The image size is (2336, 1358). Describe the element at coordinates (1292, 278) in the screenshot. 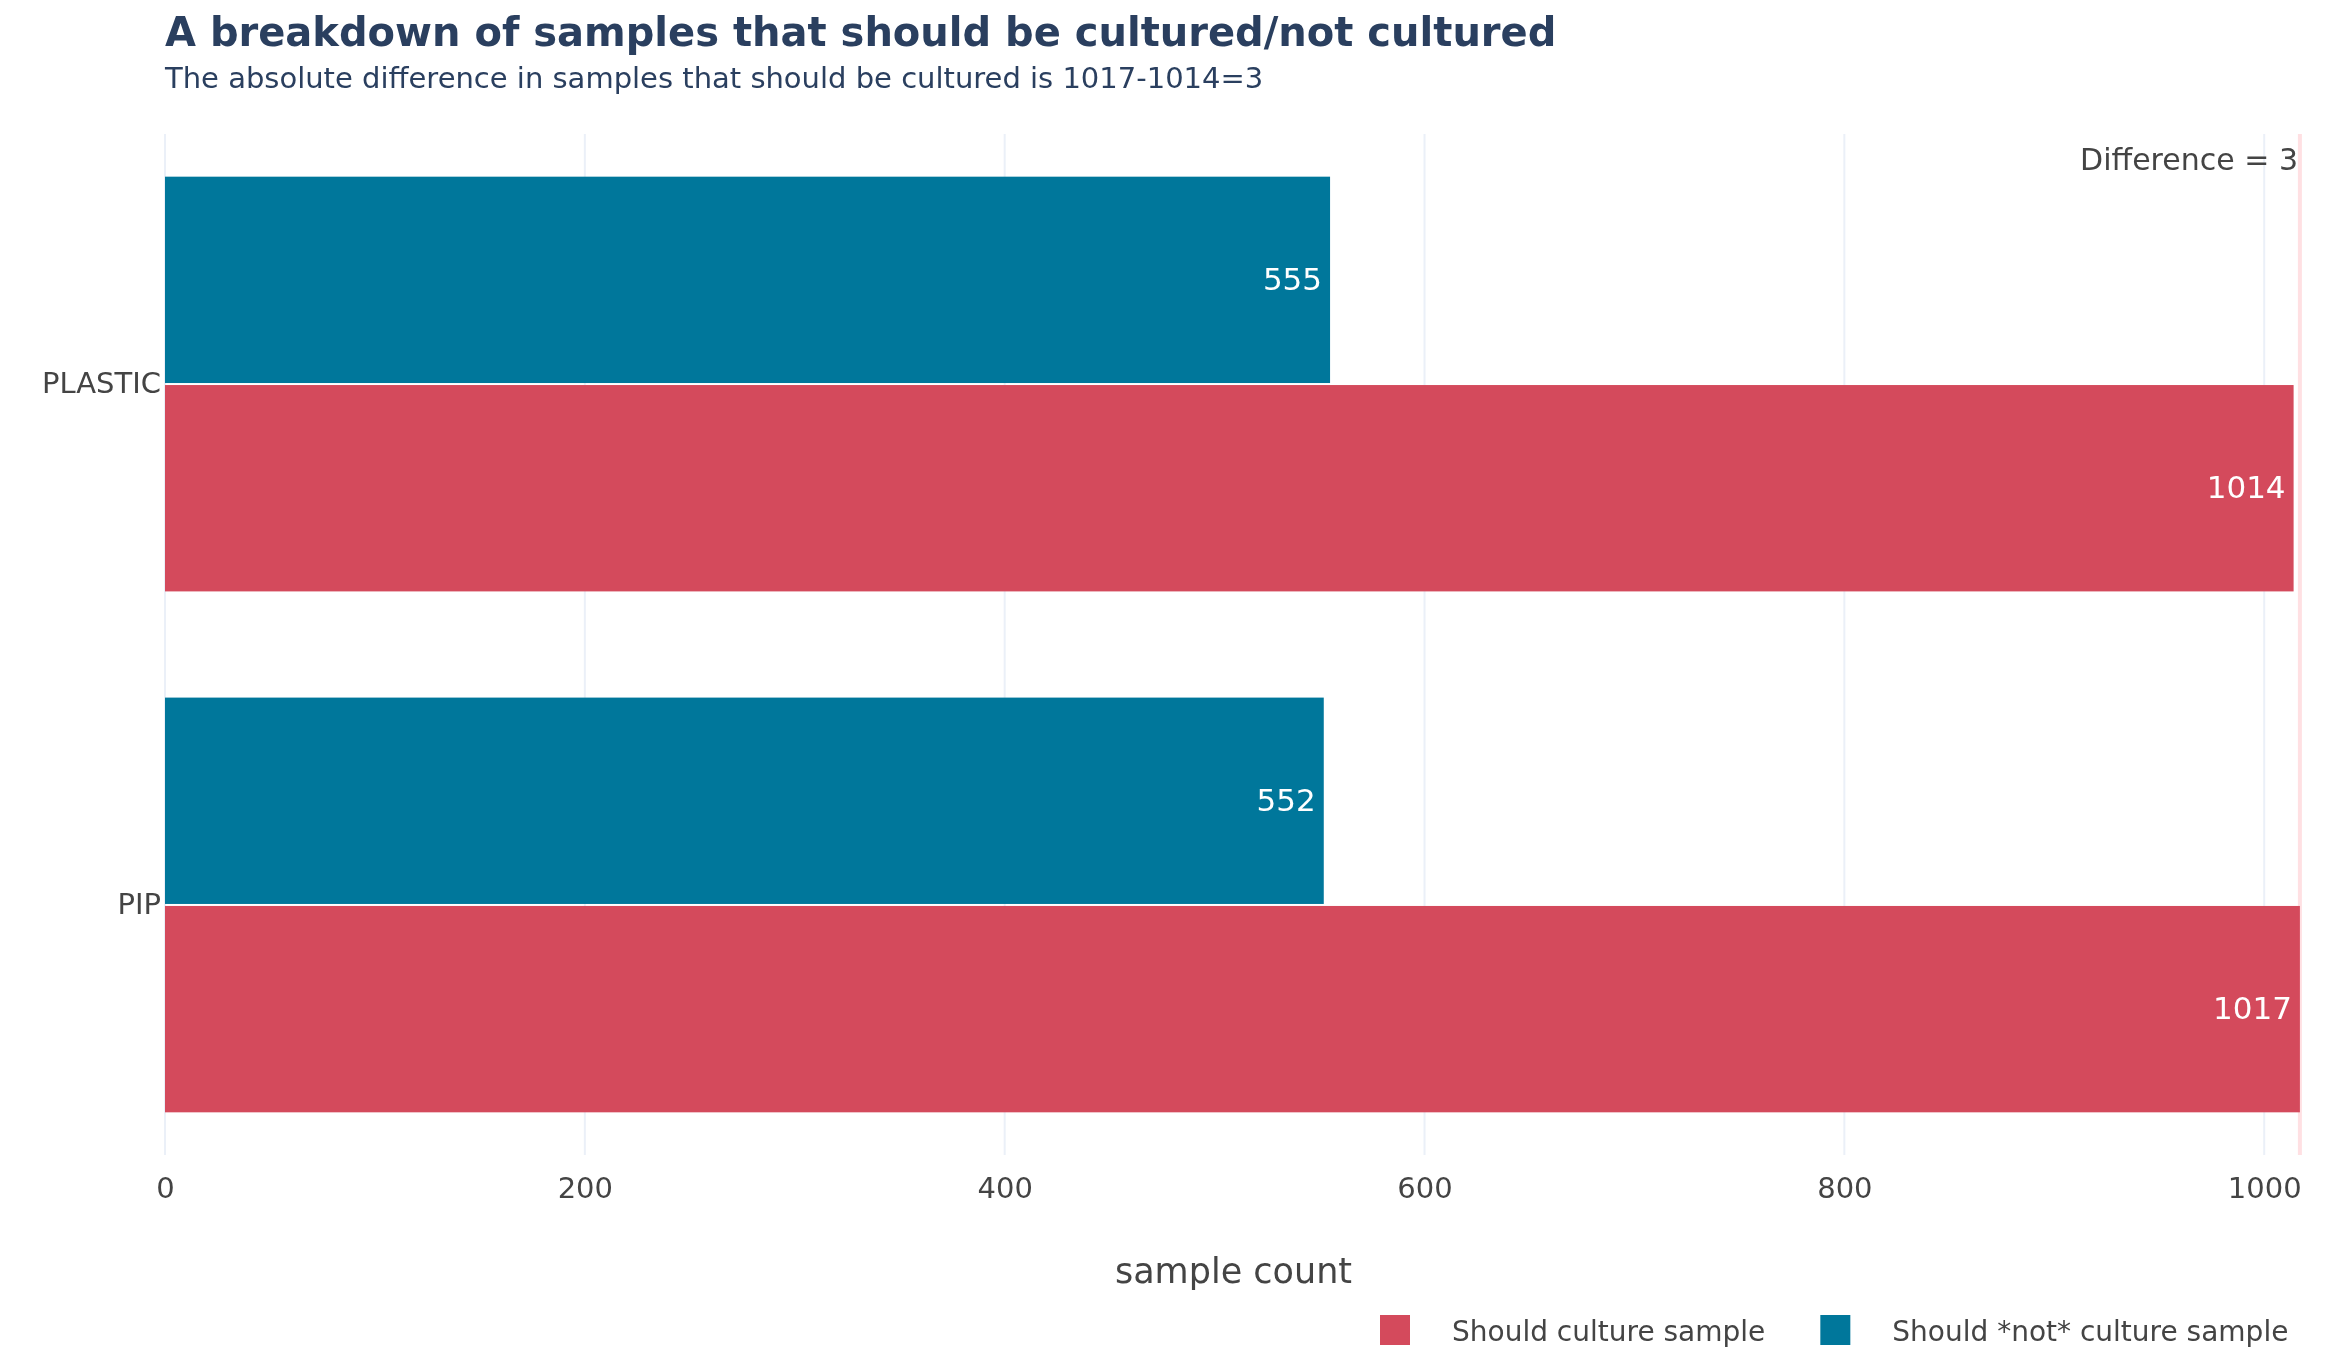

I see `data-label: 555` at that location.